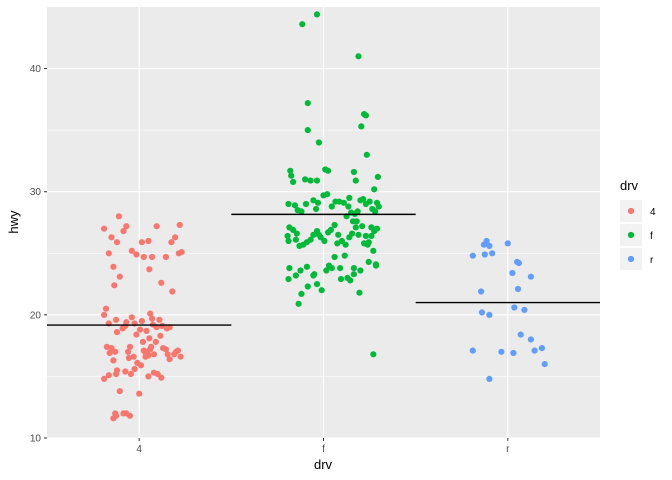 This screenshot has width=672, height=480. Describe the element at coordinates (653, 212) in the screenshot. I see `legend-label: 4` at that location.